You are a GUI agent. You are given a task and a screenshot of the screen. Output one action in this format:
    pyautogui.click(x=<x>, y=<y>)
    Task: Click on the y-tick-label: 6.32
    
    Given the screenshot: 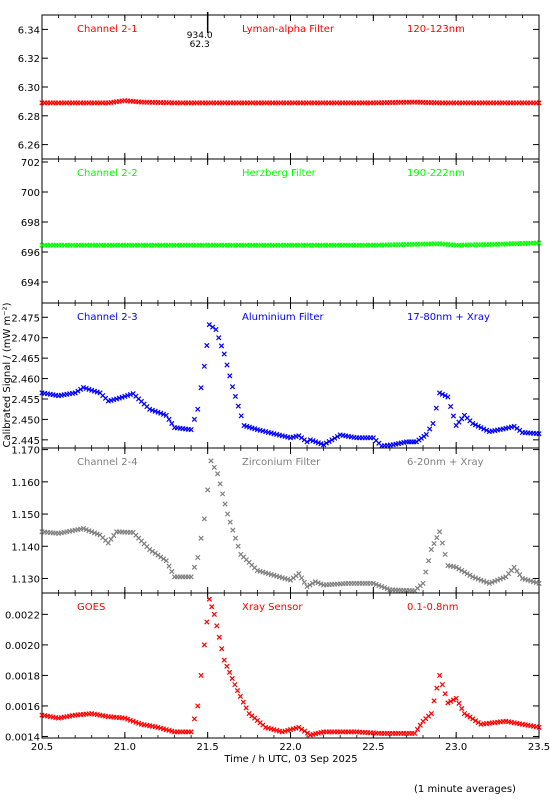 What is the action you would take?
    pyautogui.click(x=29, y=59)
    